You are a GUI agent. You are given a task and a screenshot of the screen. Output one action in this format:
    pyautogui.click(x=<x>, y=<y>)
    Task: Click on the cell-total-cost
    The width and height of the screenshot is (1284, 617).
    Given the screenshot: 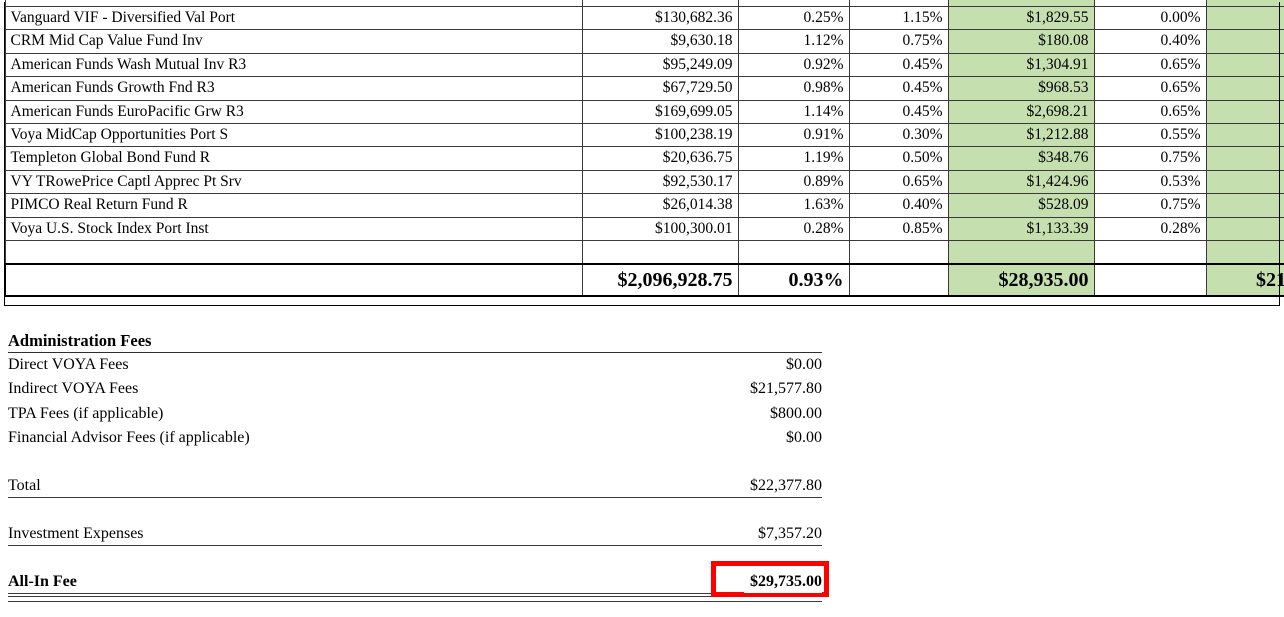 What is the action you would take?
    pyautogui.click(x=1021, y=252)
    